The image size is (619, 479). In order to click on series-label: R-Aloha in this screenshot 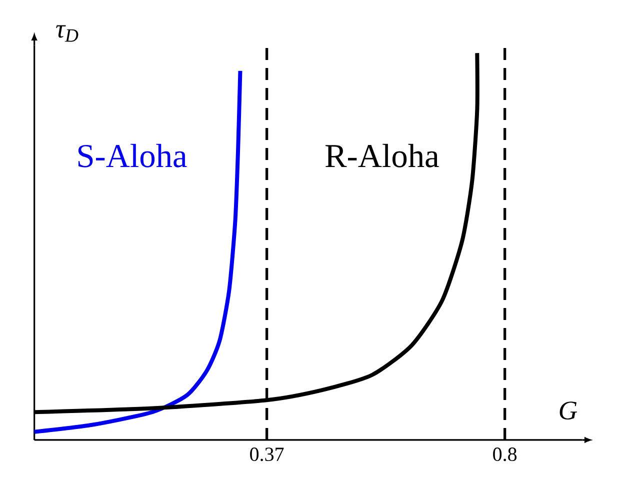, I will do `click(382, 156)`.